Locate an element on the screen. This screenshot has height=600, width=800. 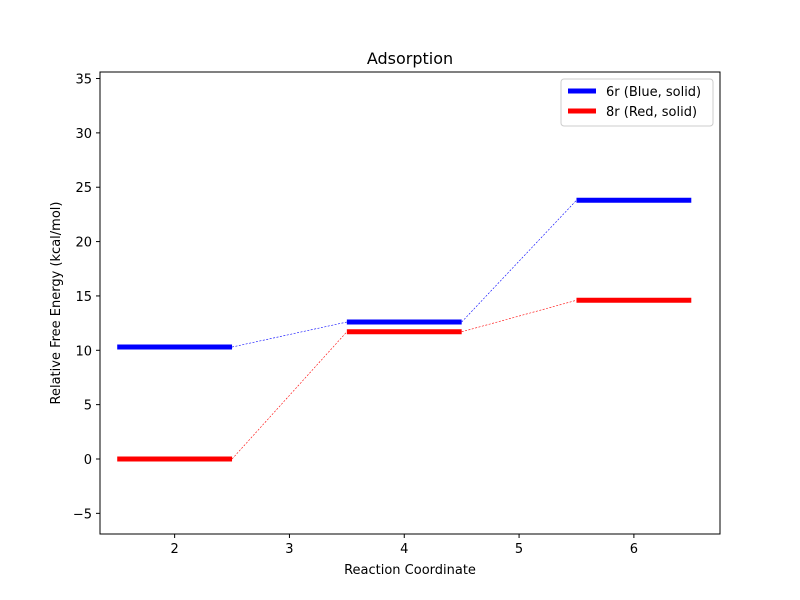
y-axis-label: Relative Free Energy (kcal/mol) is located at coordinates (56, 303).